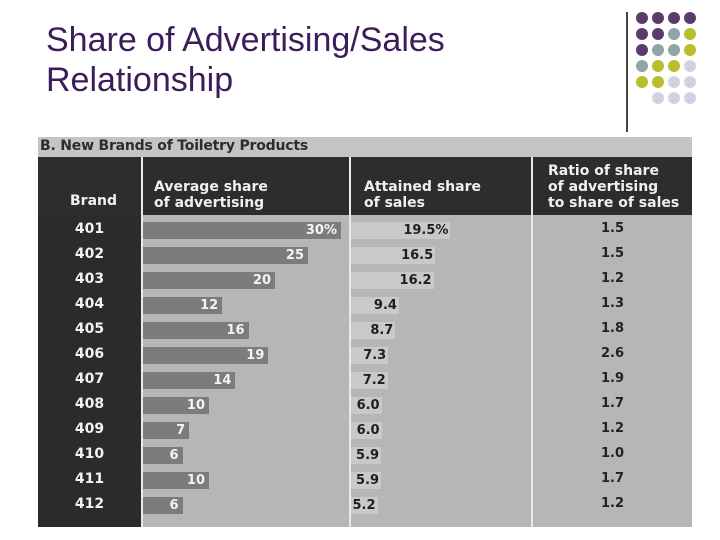 The width and height of the screenshot is (720, 540). What do you see at coordinates (245, 40) in the screenshot?
I see `slide-title-line1: Share of Advertising/Sales` at bounding box center [245, 40].